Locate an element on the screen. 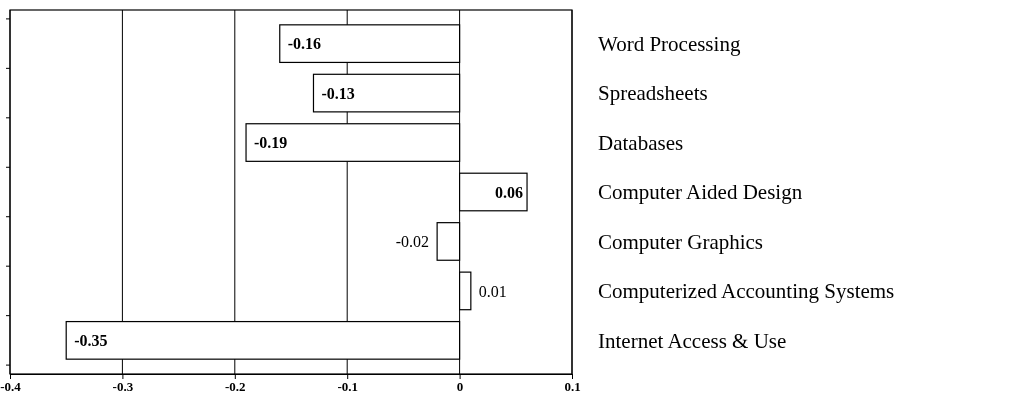 This screenshot has width=1021, height=406. data-label: 0.06 is located at coordinates (509, 192).